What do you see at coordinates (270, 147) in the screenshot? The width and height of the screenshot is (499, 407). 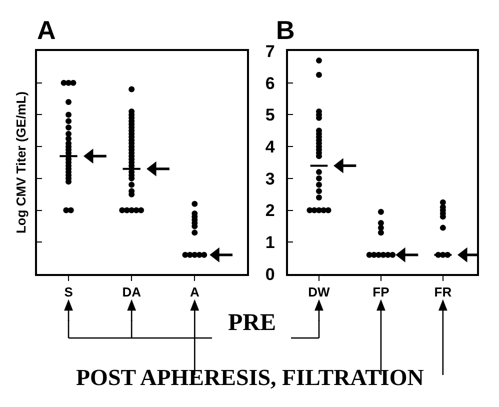 I see `y-tick-label: 4` at bounding box center [270, 147].